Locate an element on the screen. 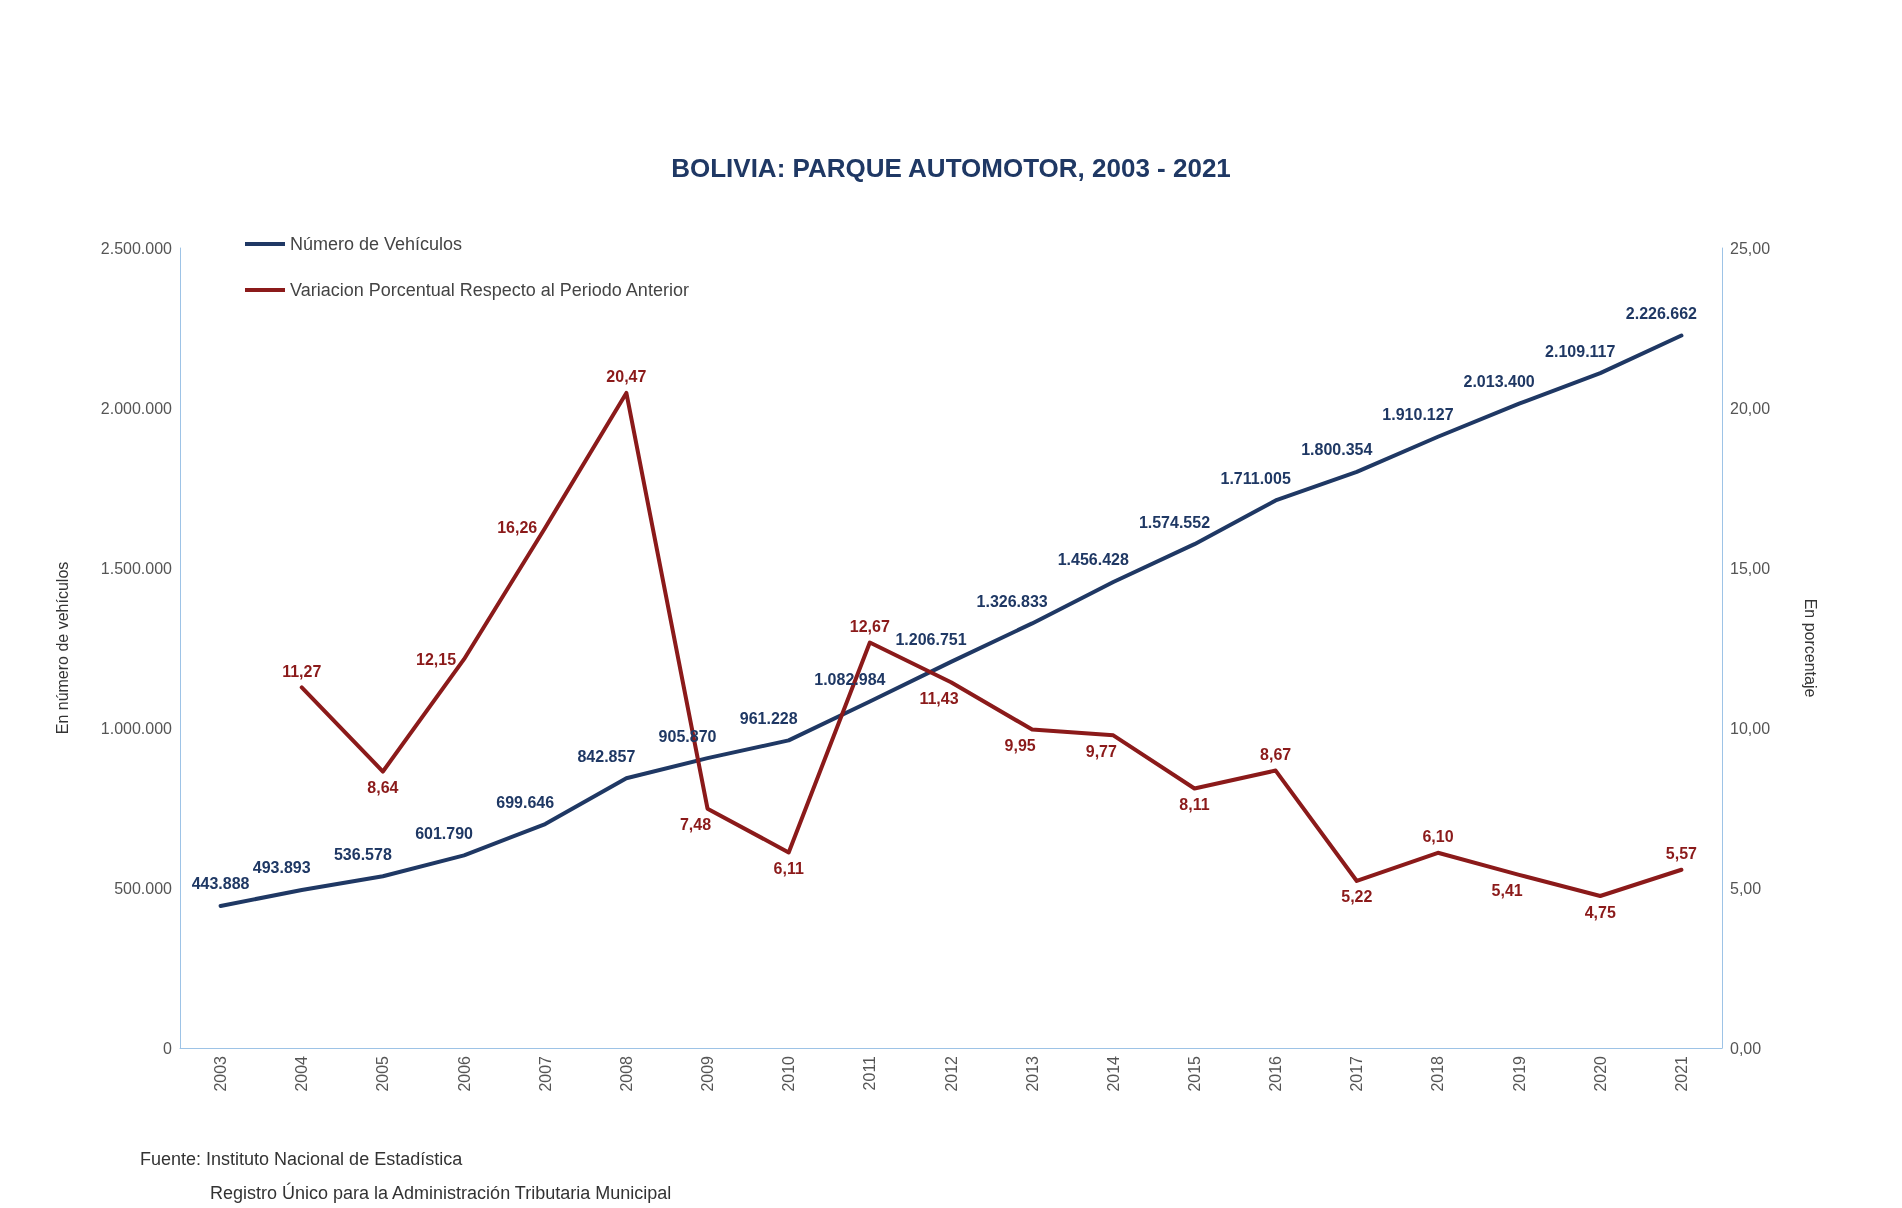 The image size is (1902, 1208). data-label: 5,22 is located at coordinates (1357, 897).